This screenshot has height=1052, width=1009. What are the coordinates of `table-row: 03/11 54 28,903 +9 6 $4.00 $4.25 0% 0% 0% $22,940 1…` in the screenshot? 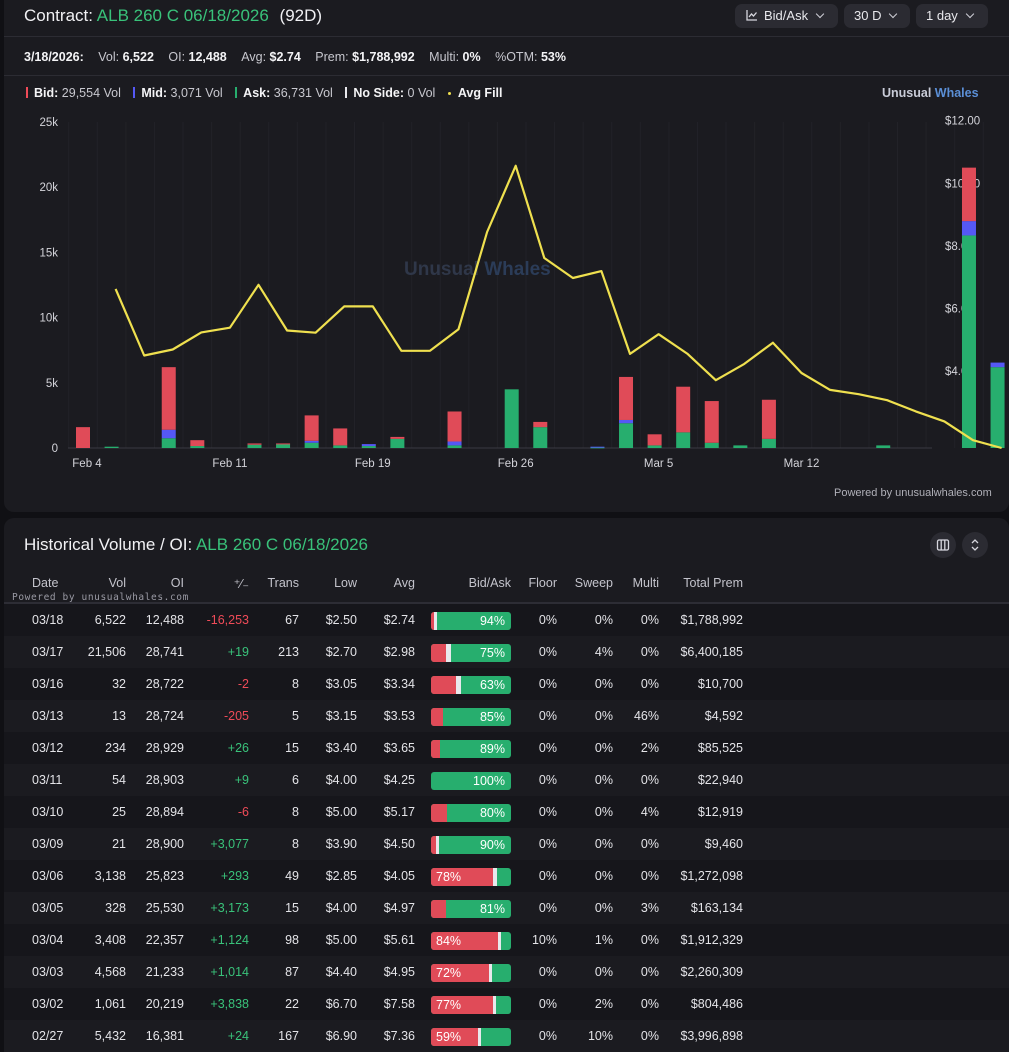 It's located at (506, 780).